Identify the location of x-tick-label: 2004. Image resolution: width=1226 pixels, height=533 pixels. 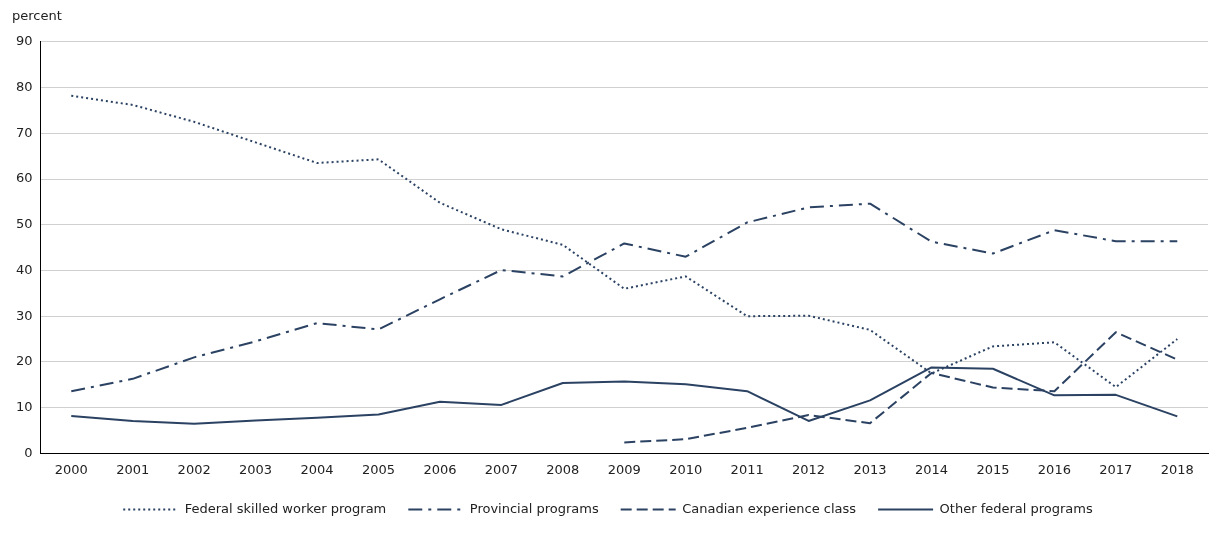
(317, 469).